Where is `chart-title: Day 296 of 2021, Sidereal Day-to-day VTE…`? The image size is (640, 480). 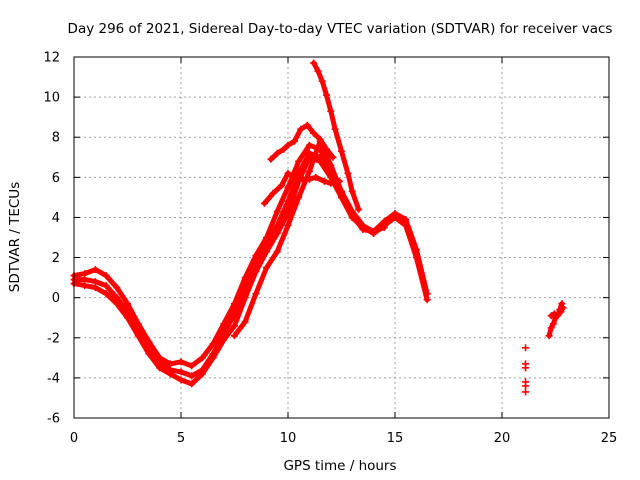
chart-title: Day 296 of 2021, Sidereal Day-to-day VTE… is located at coordinates (340, 29).